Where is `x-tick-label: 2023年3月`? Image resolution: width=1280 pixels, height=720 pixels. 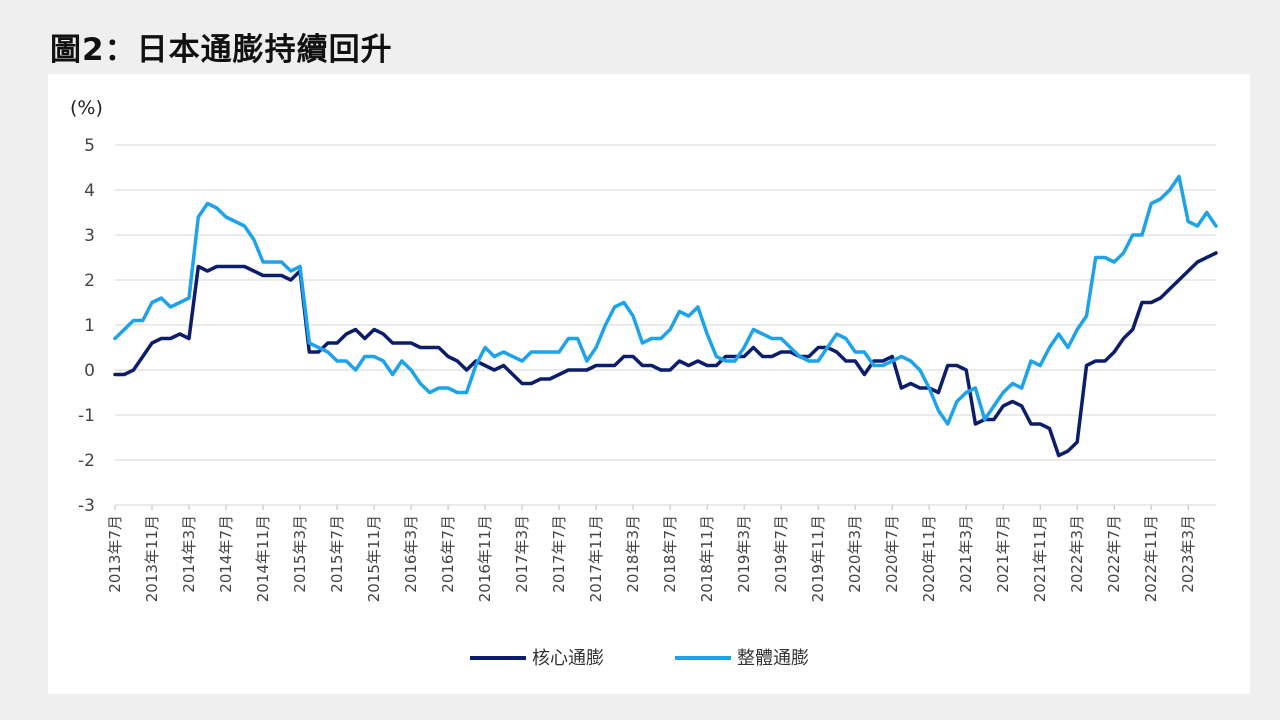 x-tick-label: 2023年3月 is located at coordinates (1188, 554).